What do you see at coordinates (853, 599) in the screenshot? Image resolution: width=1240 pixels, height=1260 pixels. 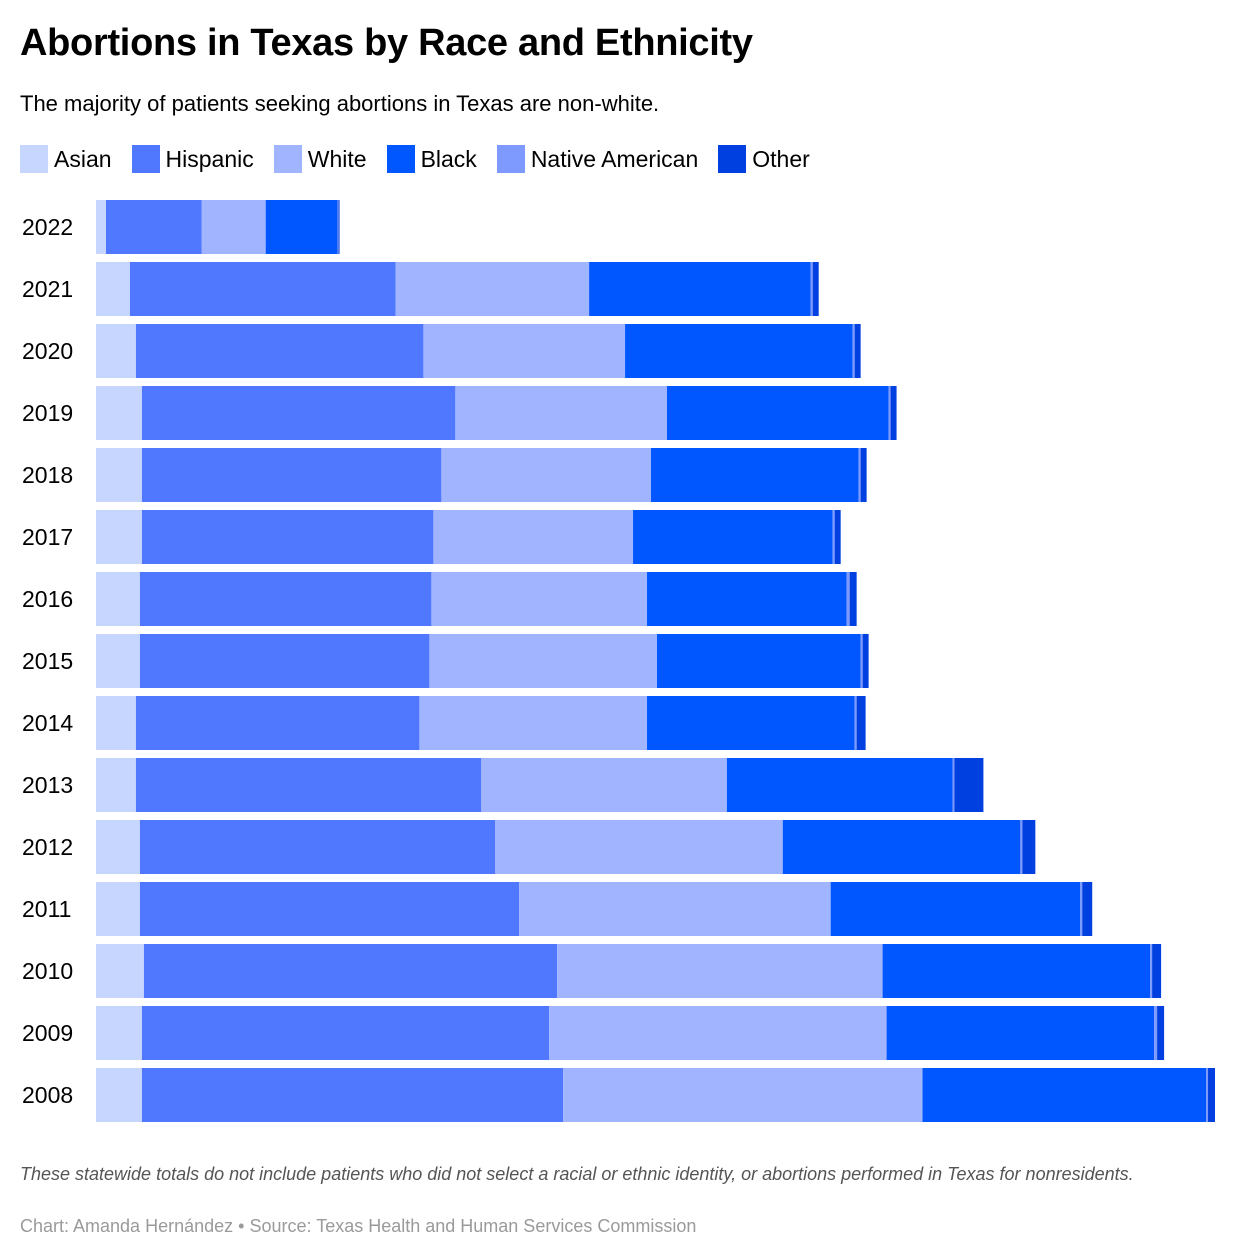 I see `bar-2016-other` at bounding box center [853, 599].